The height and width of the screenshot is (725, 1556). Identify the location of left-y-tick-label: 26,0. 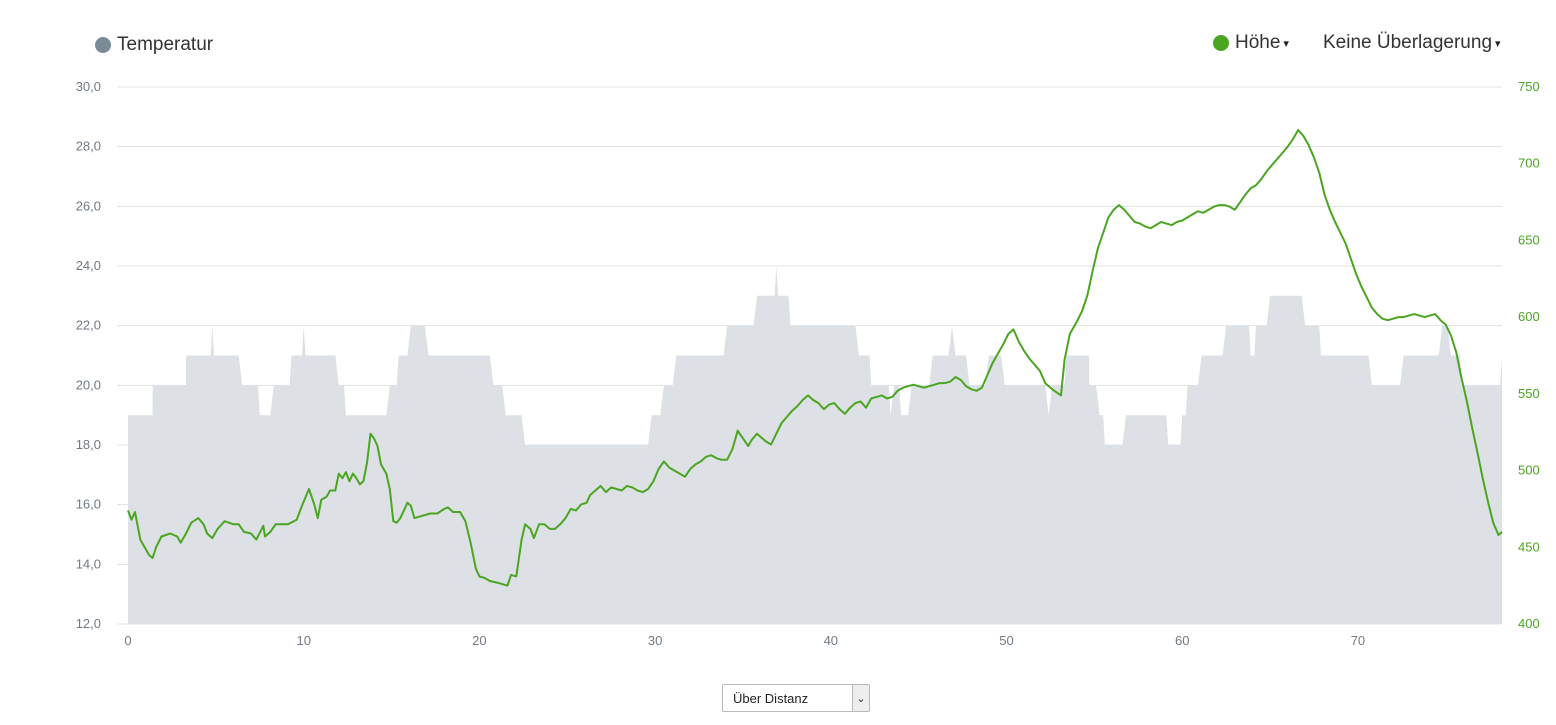
(88, 205).